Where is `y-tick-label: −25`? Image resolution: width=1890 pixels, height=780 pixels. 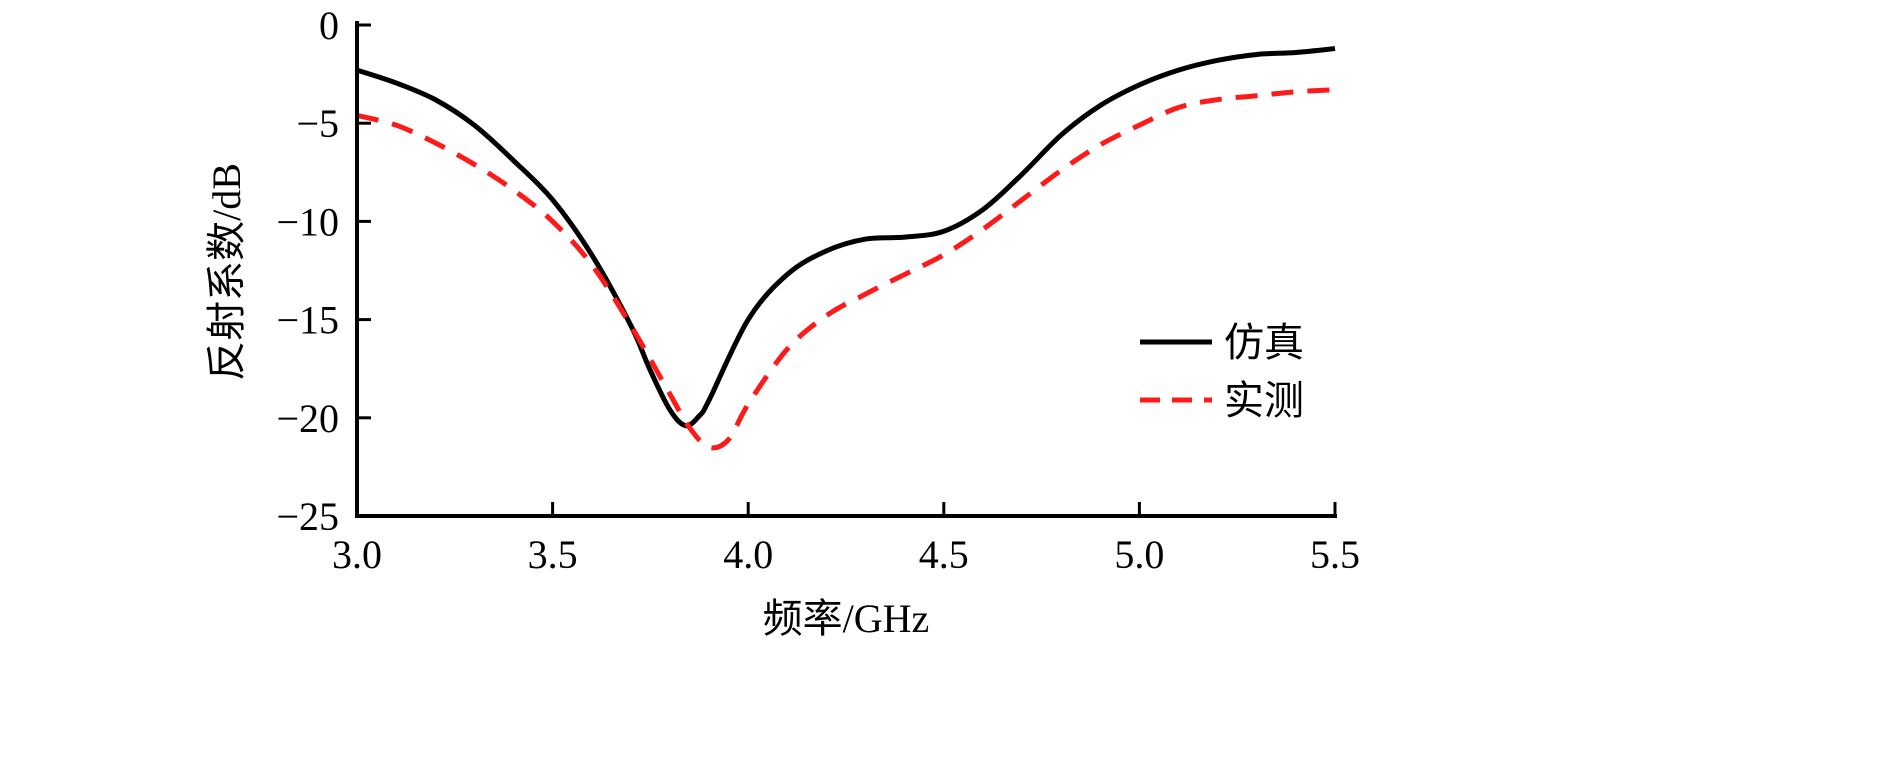 y-tick-label: −25 is located at coordinates (307, 516).